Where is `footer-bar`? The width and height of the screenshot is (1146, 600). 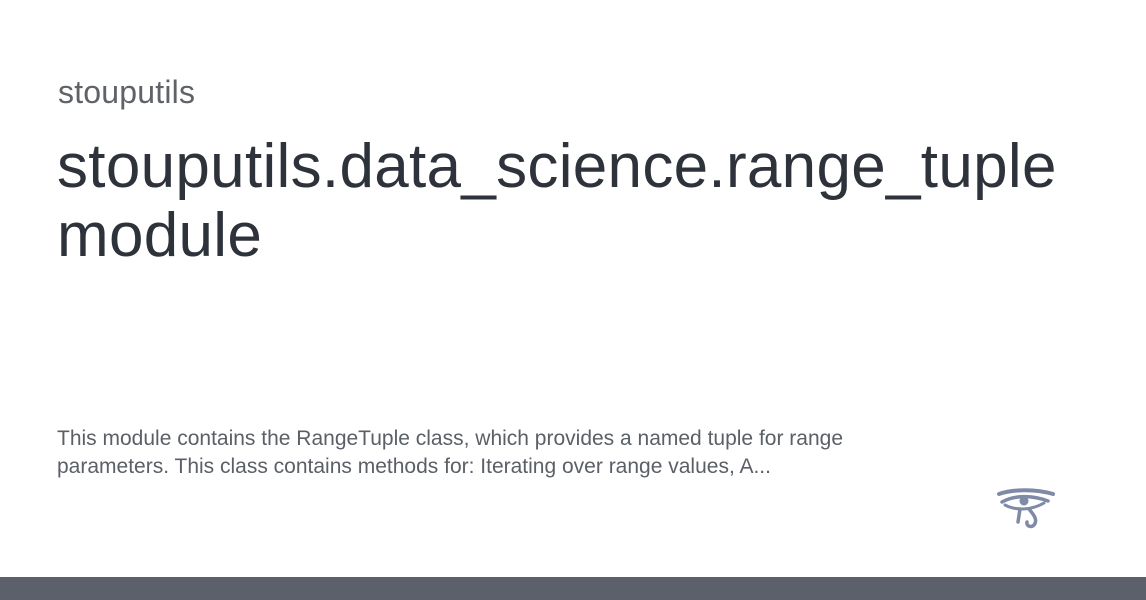 footer-bar is located at coordinates (573, 588).